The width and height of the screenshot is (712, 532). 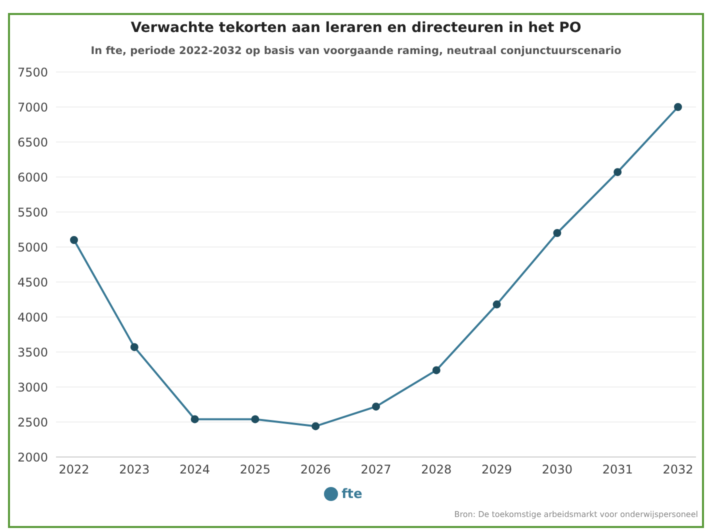 What do you see at coordinates (376, 469) in the screenshot?
I see `x-tick-label: 2027` at bounding box center [376, 469].